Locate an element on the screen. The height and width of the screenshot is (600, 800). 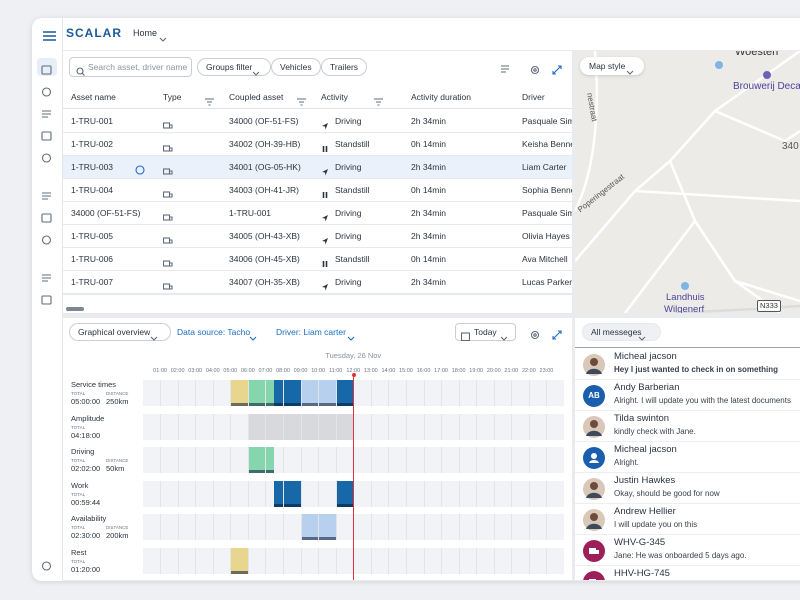
row-name: Availability is located at coordinates (89, 518).